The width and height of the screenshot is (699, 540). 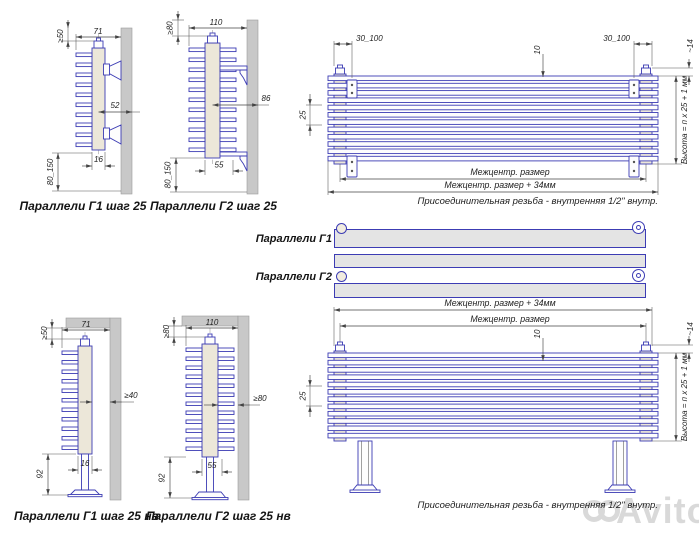 I want to click on g1-wall-side-view: 71 ≥50 52 16 80_150, so click(x=93, y=107).